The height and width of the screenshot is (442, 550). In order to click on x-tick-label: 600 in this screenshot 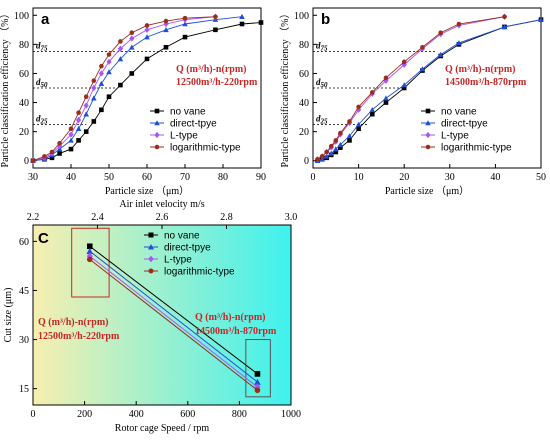, I will do `click(187, 414)`.